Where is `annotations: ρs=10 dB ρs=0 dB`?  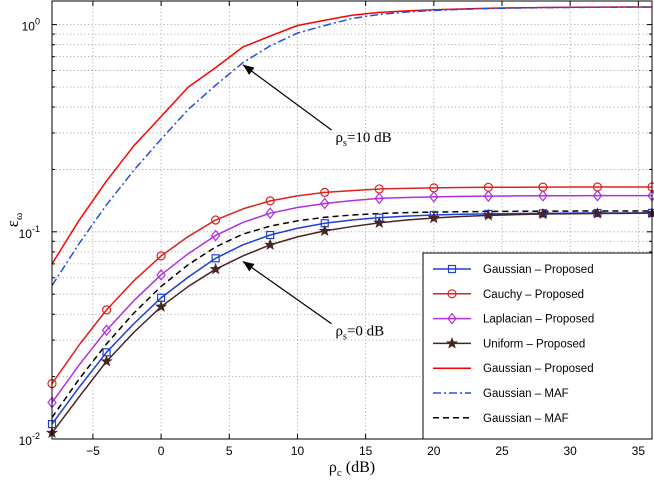 annotations: ρs=10 dB ρs=0 dB is located at coordinates (317, 203).